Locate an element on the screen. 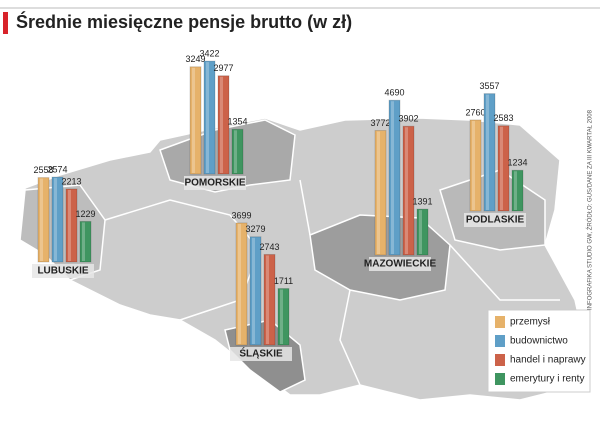  data-label: 3902 is located at coordinates (408, 119).